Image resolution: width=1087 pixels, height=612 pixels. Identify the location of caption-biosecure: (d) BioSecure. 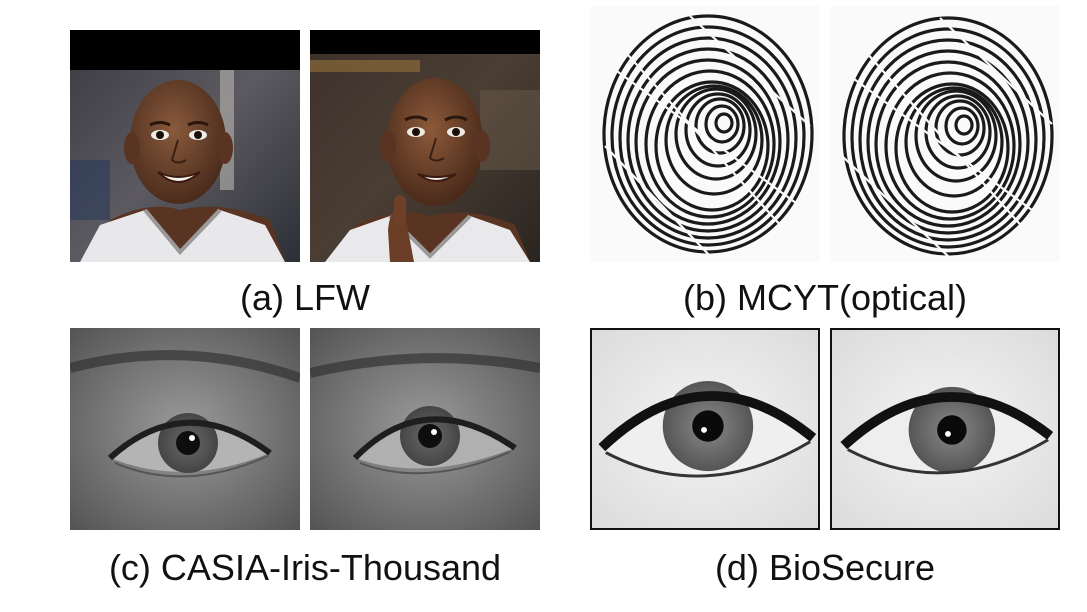
(825, 567).